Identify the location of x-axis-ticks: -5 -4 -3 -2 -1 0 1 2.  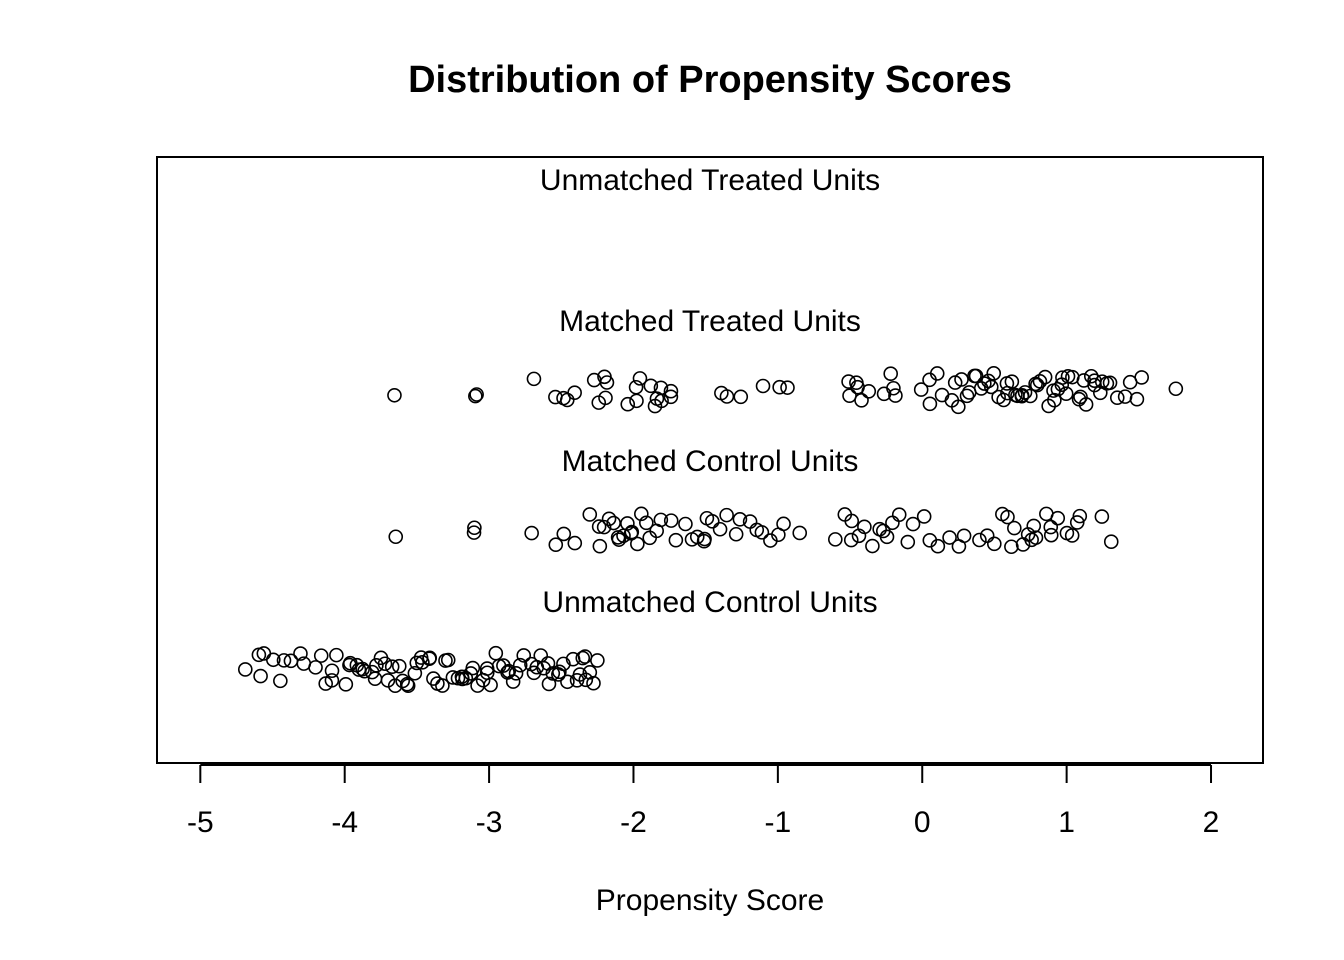
(703, 802).